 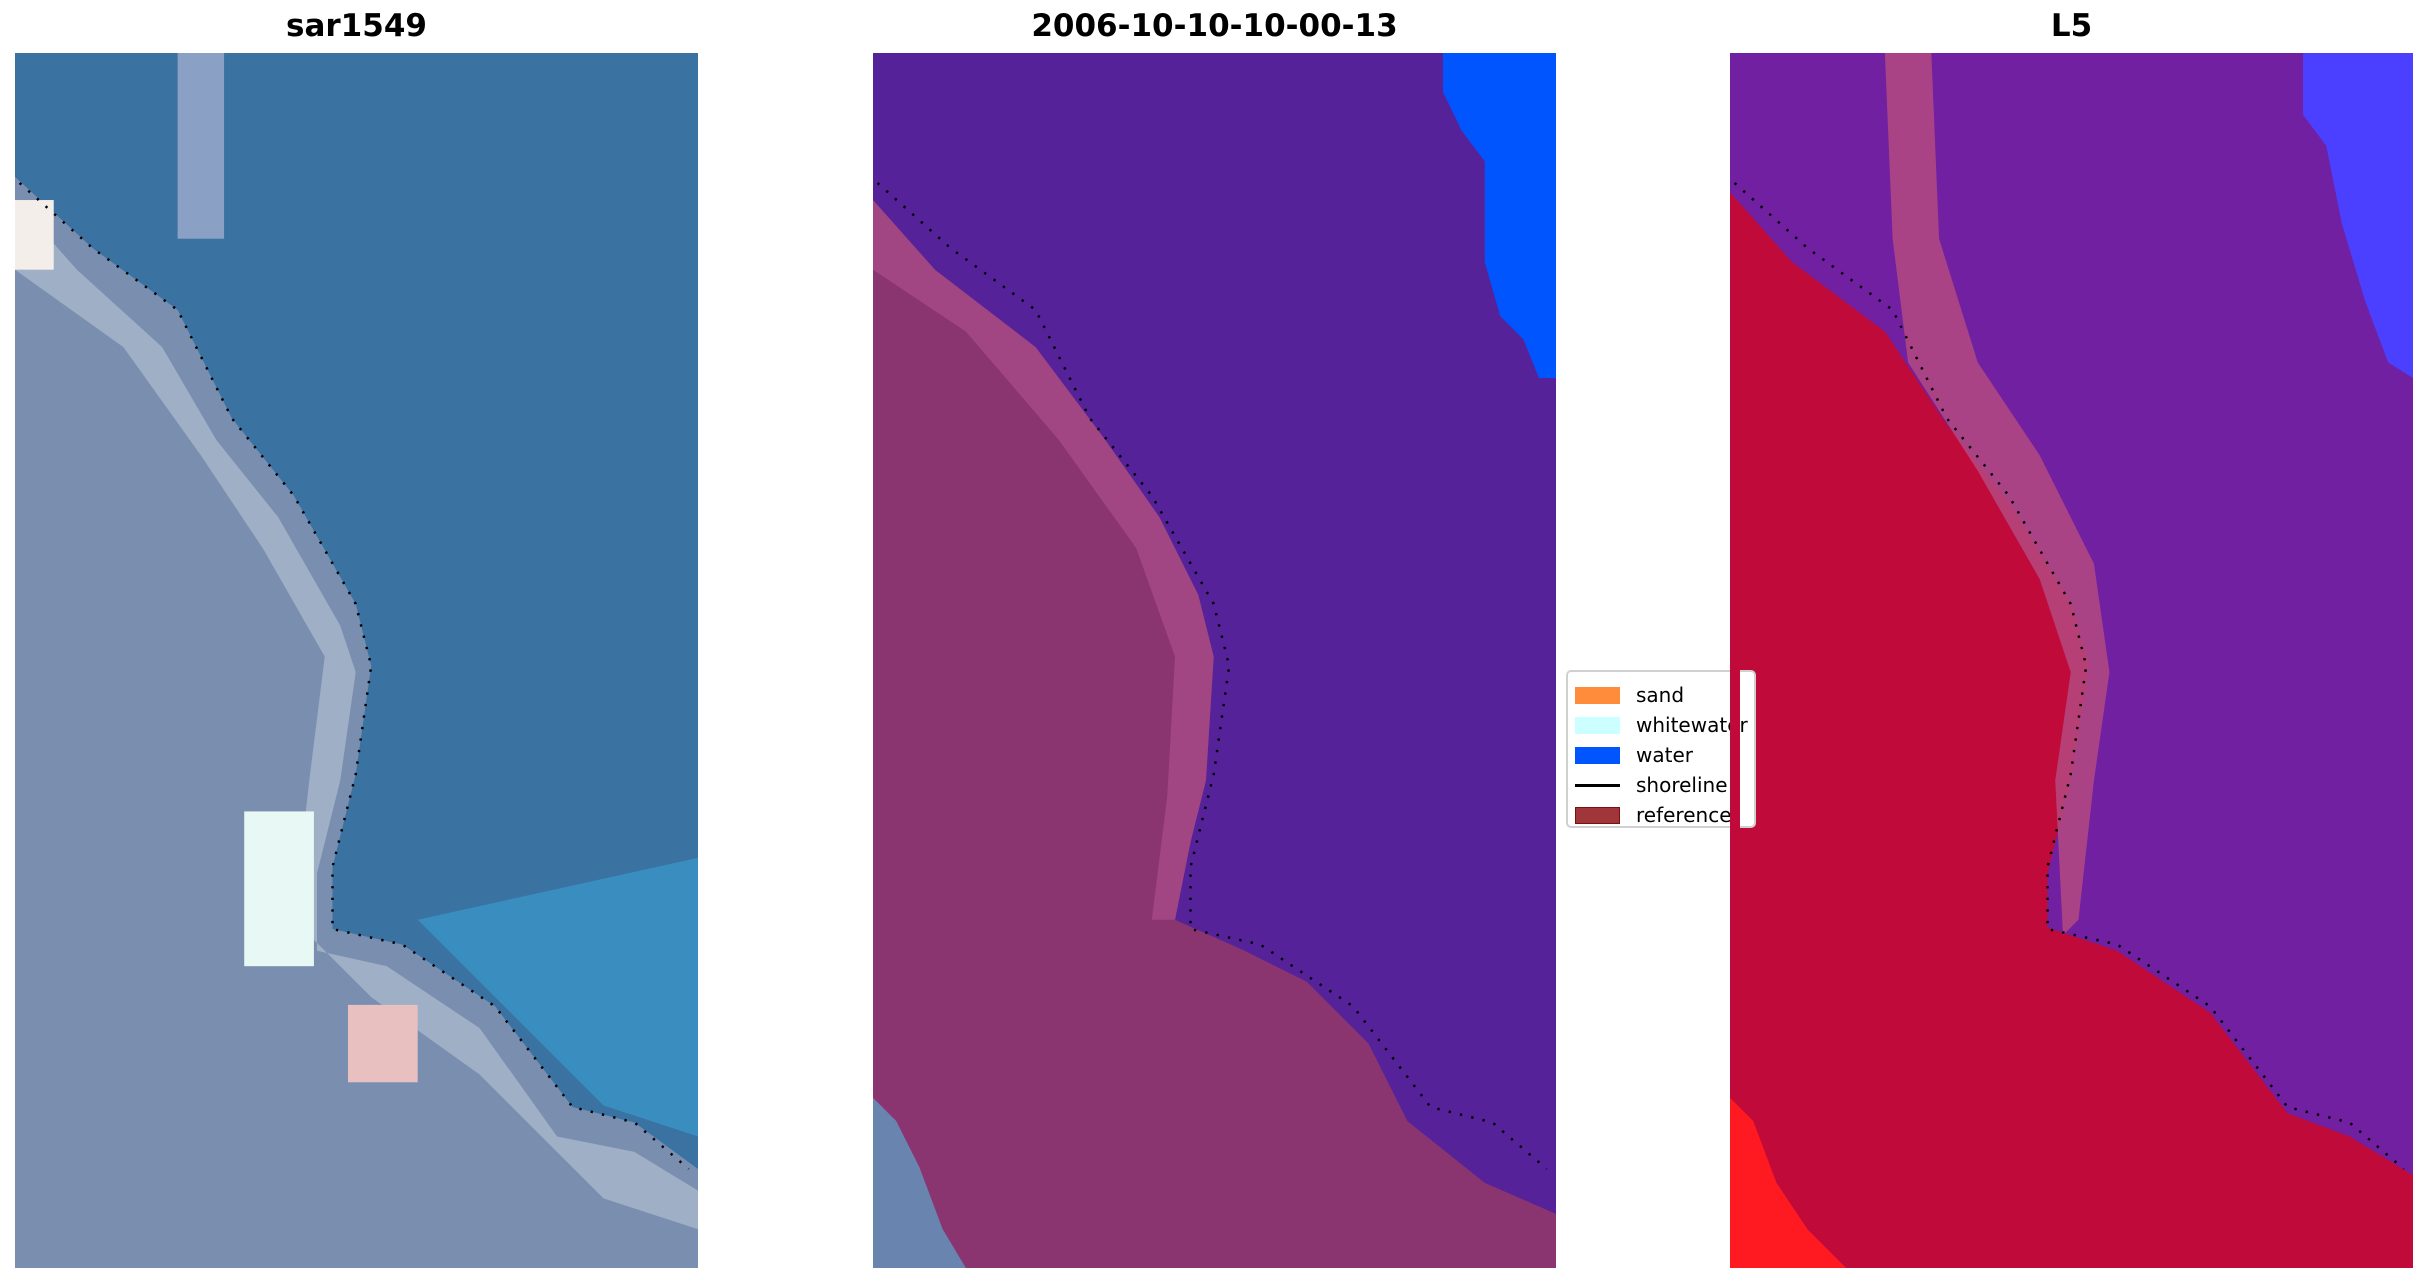 What do you see at coordinates (382, 1043) in the screenshot?
I see `pink-patch` at bounding box center [382, 1043].